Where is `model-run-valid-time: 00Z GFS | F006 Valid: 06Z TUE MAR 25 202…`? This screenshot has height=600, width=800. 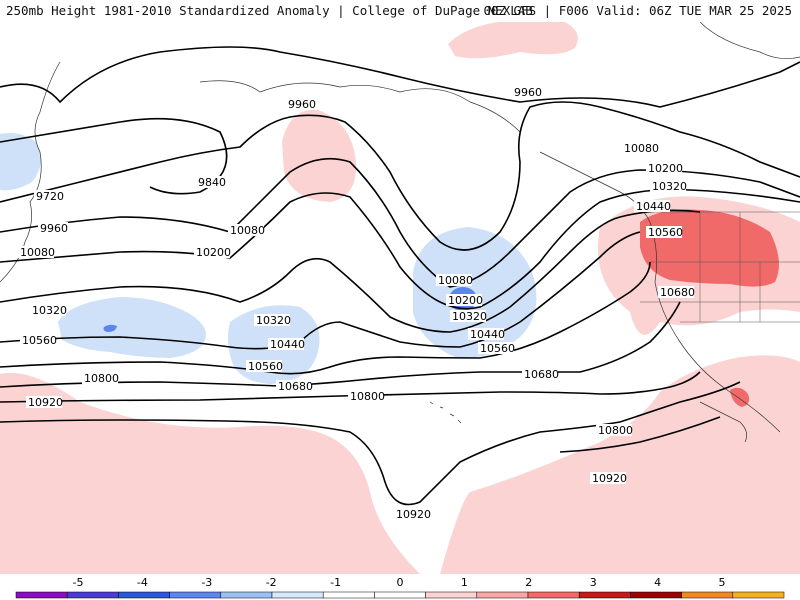
model-run-valid-time: 00Z GFS | F006 Valid: 06Z TUE MAR 25 202… is located at coordinates (637, 10).